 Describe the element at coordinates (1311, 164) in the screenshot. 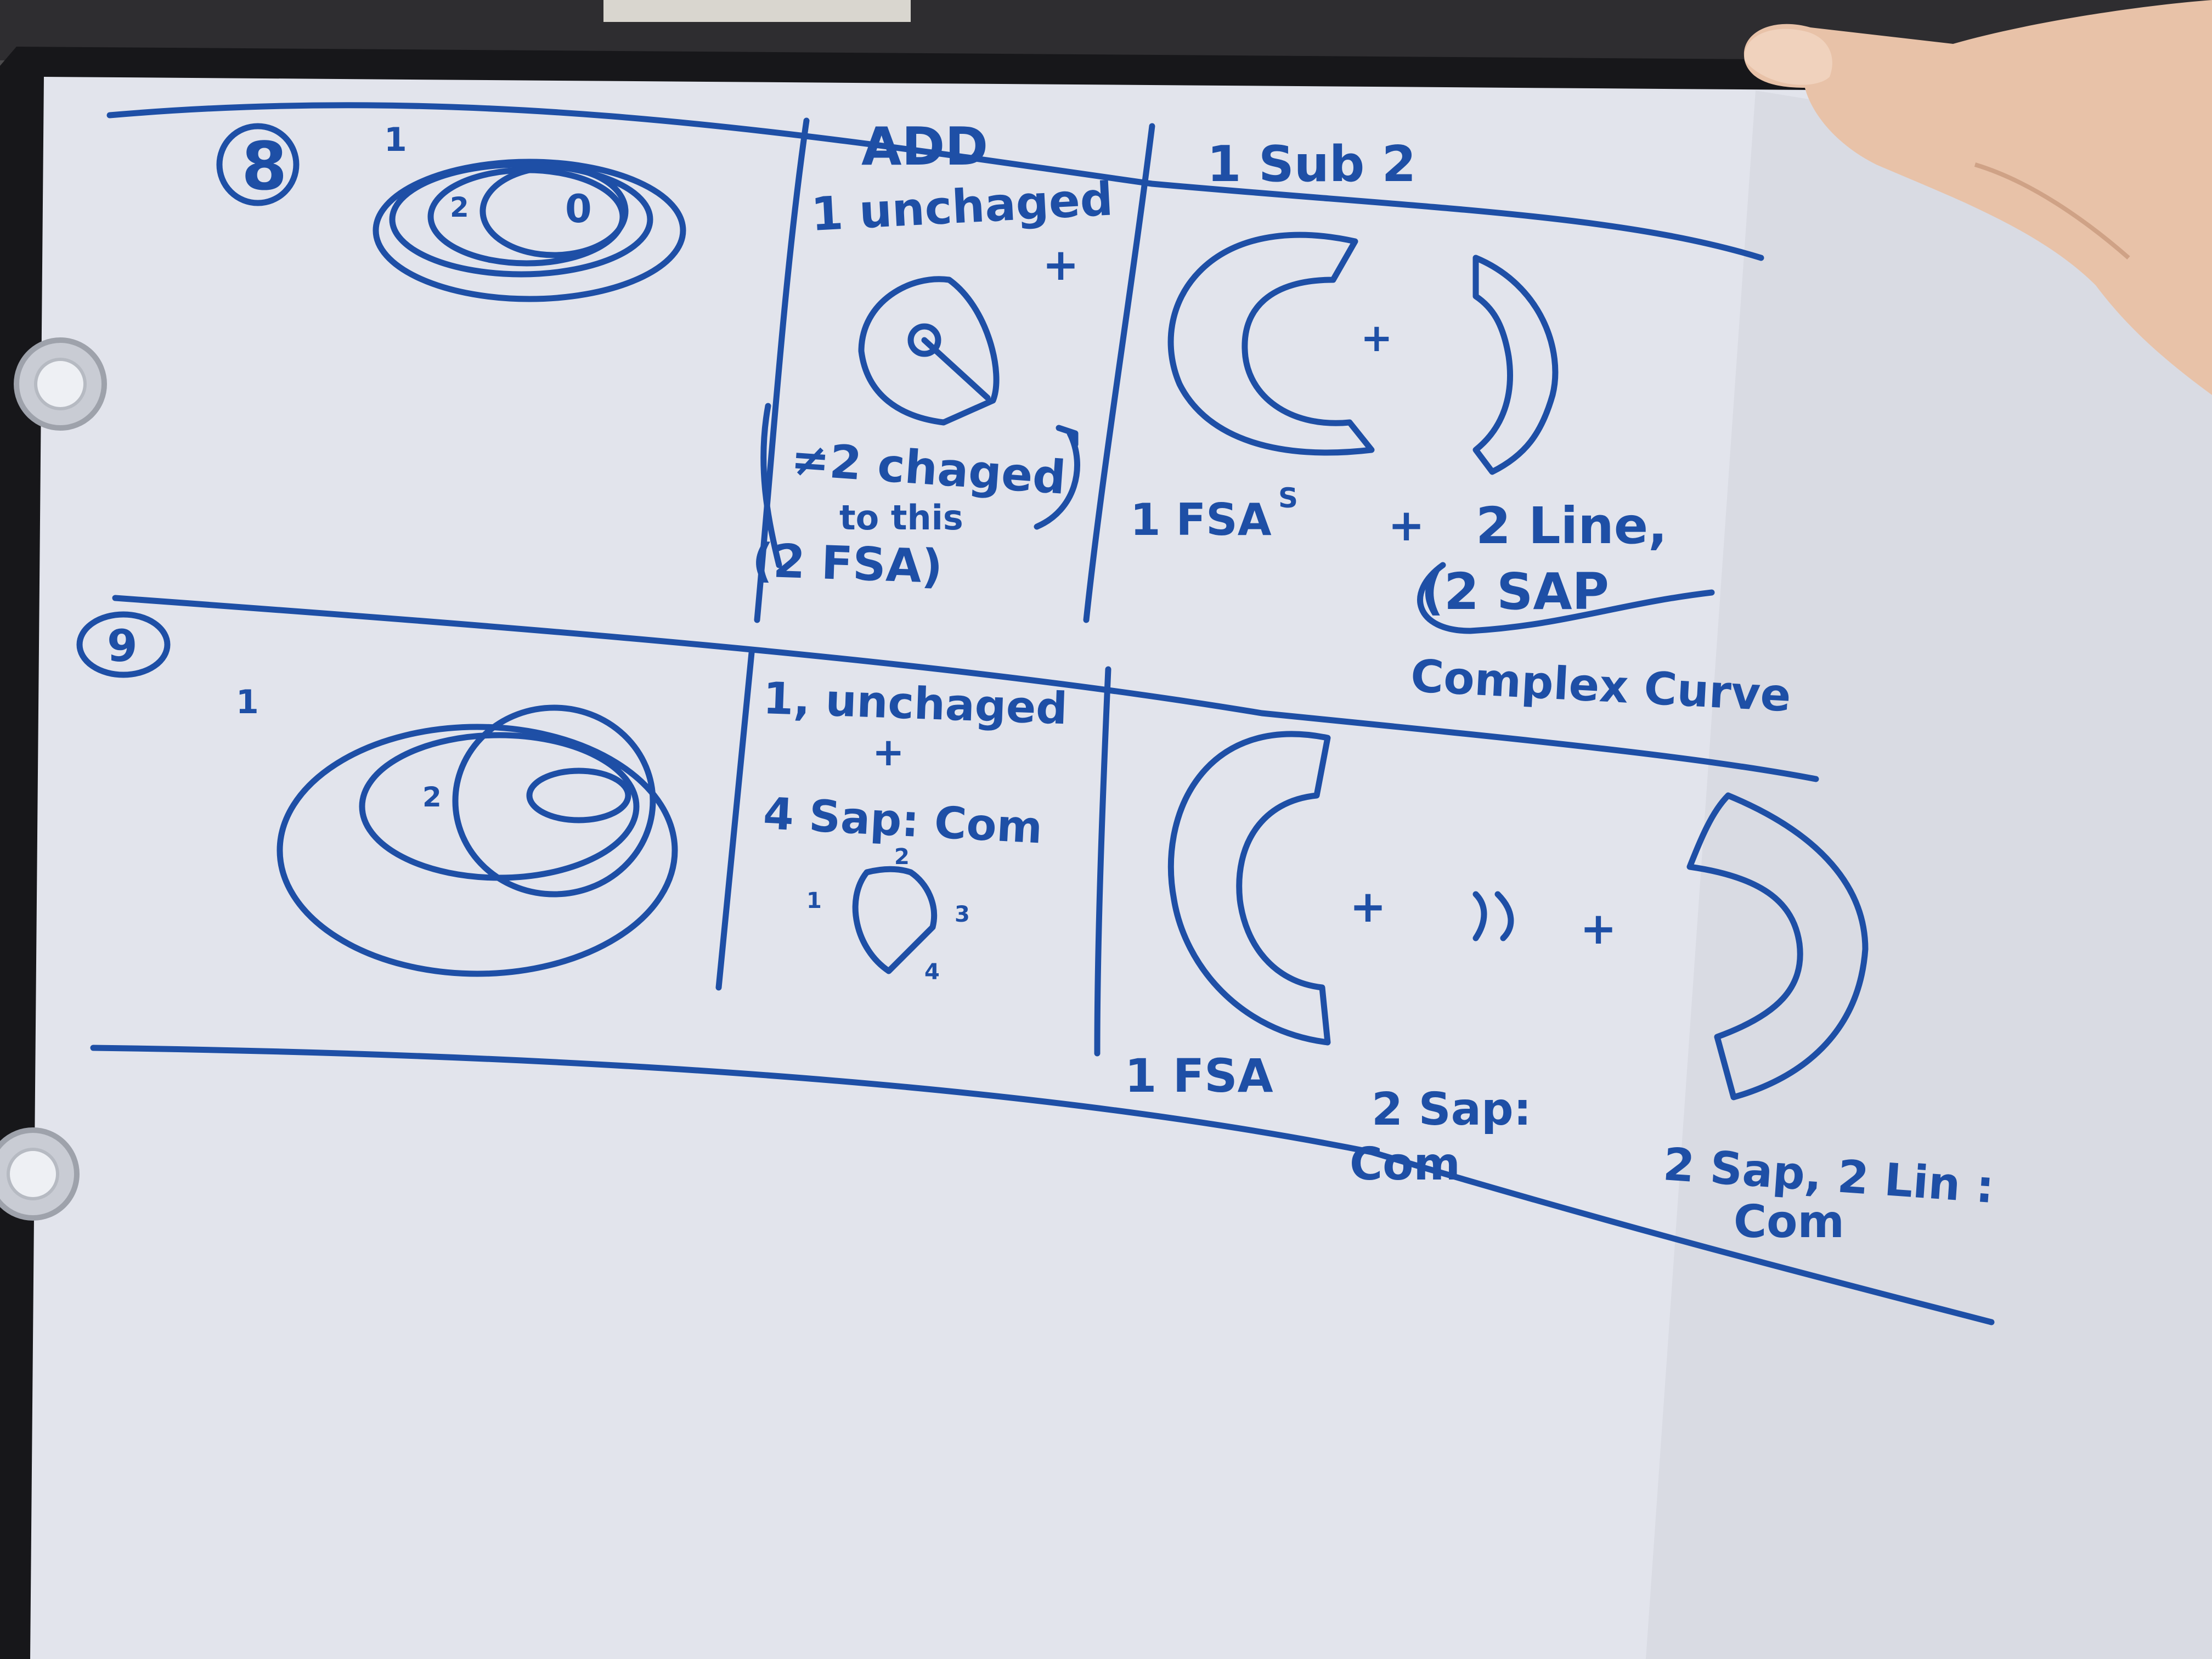

I see `row8-sub-header: 1 Sub 2` at that location.